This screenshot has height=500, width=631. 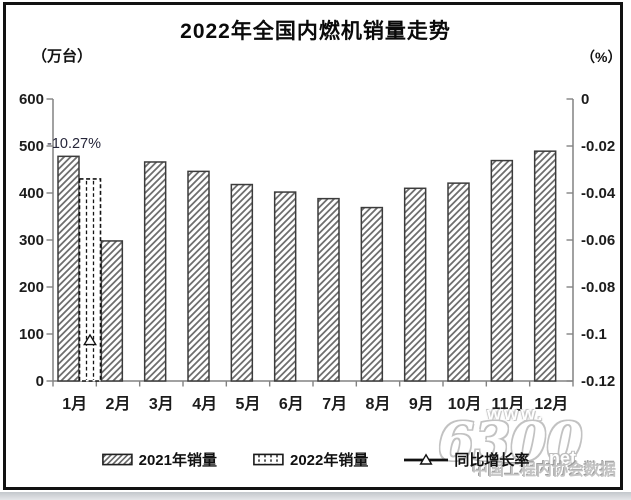 What do you see at coordinates (329, 460) in the screenshot?
I see `legend-label-2022: 2022年销量` at bounding box center [329, 460].